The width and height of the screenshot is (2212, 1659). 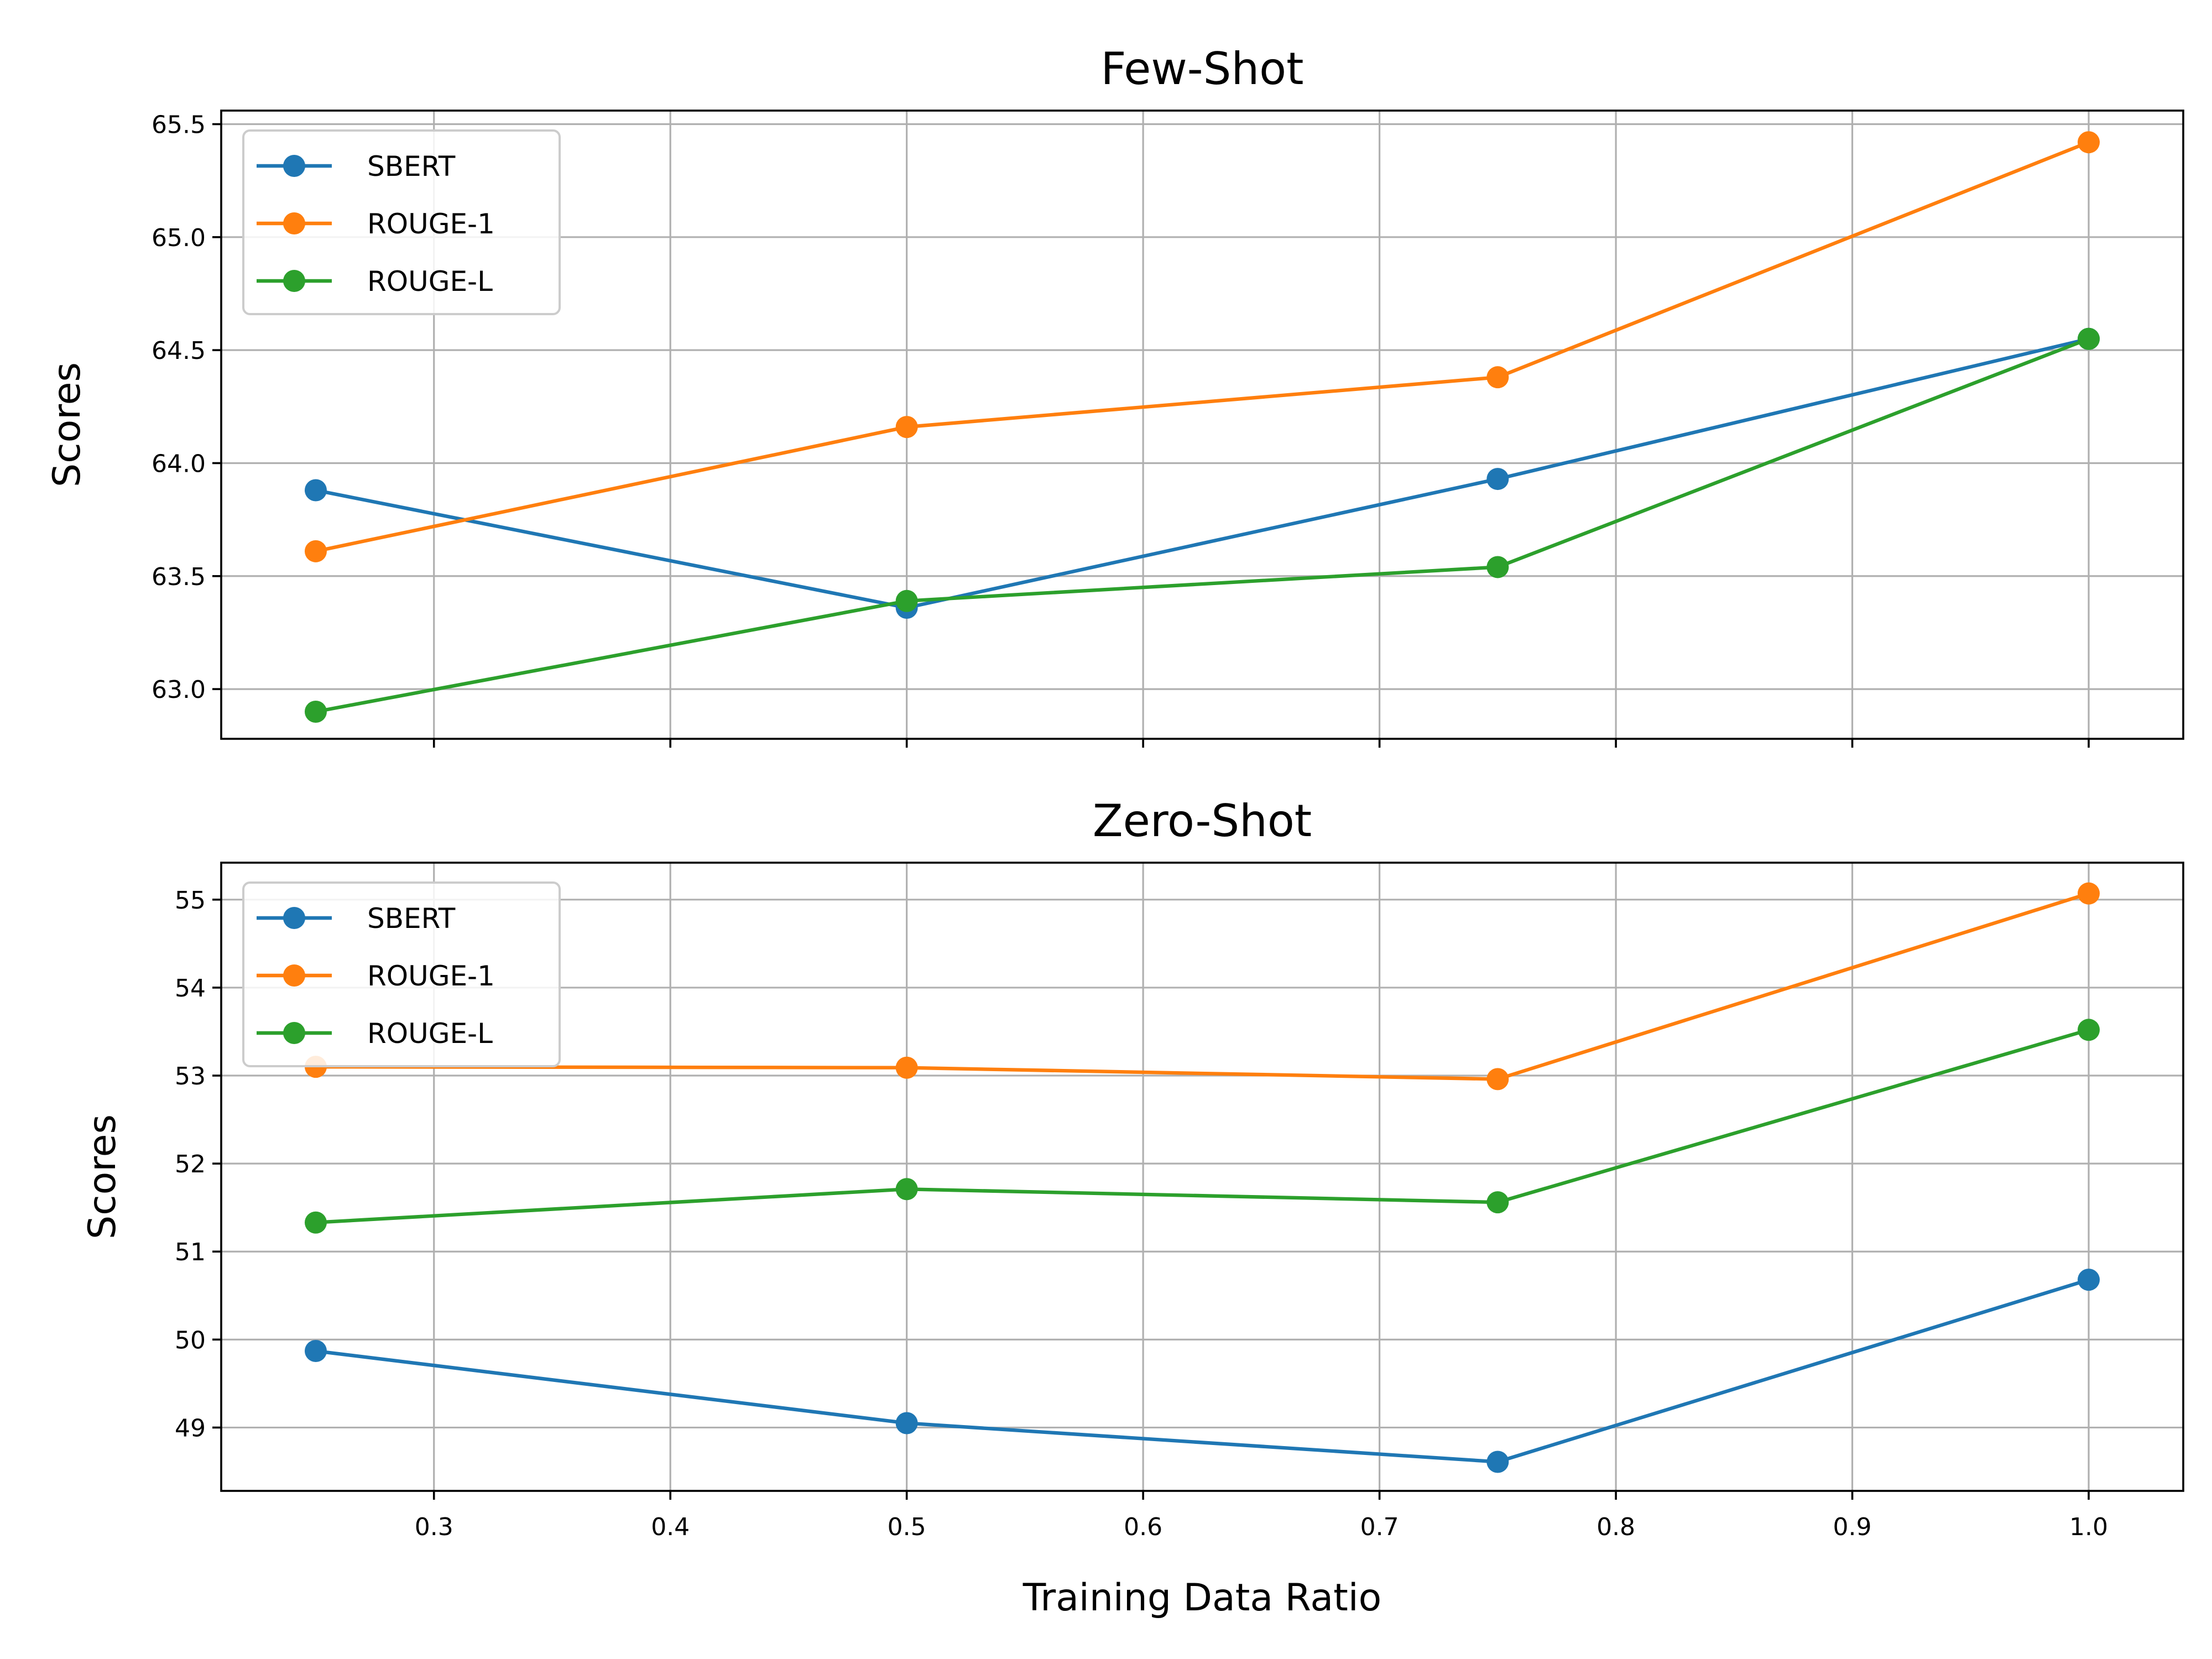 What do you see at coordinates (294, 1033) in the screenshot?
I see `zero-shot-legend-rouge-l-swatch-marker` at bounding box center [294, 1033].